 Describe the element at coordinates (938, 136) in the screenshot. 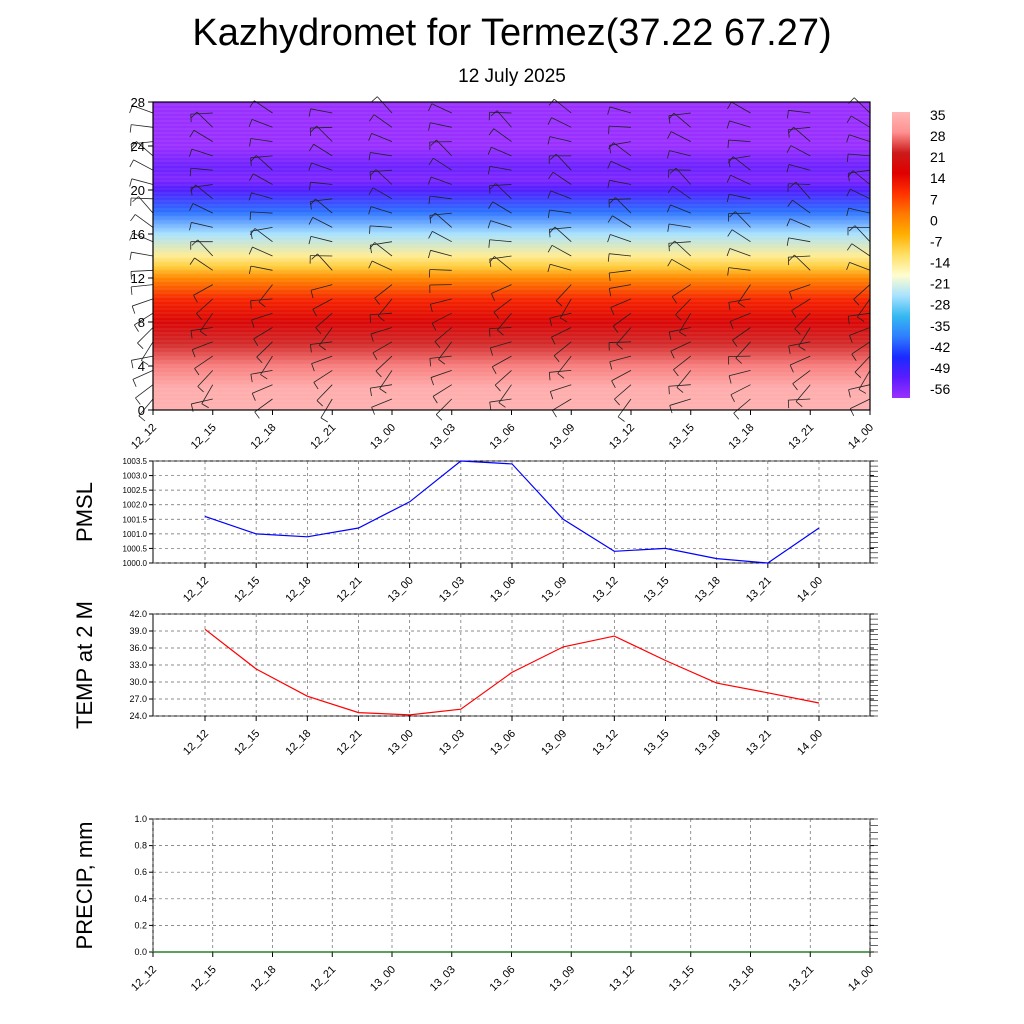

I see `colorbar-label: 28` at that location.